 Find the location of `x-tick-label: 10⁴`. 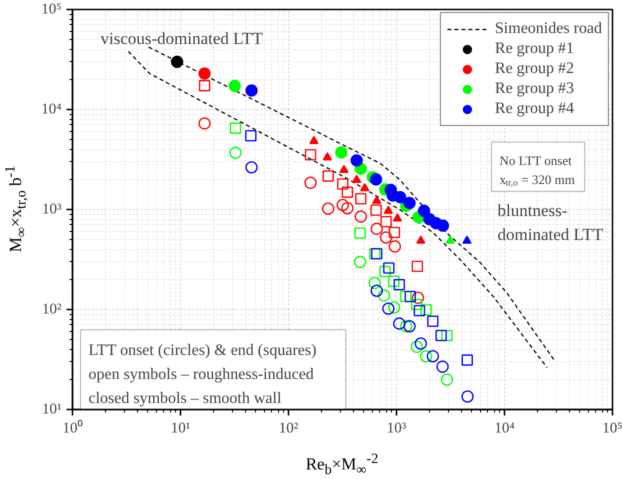

x-tick-label: 10⁴ is located at coordinates (504, 428).